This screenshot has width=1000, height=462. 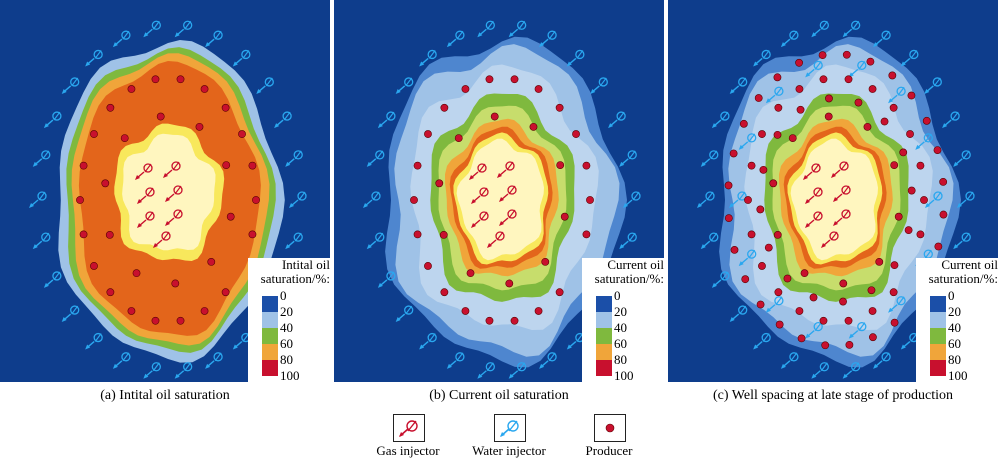 I want to click on scale-title-line1: Current oil, so click(x=635, y=264).